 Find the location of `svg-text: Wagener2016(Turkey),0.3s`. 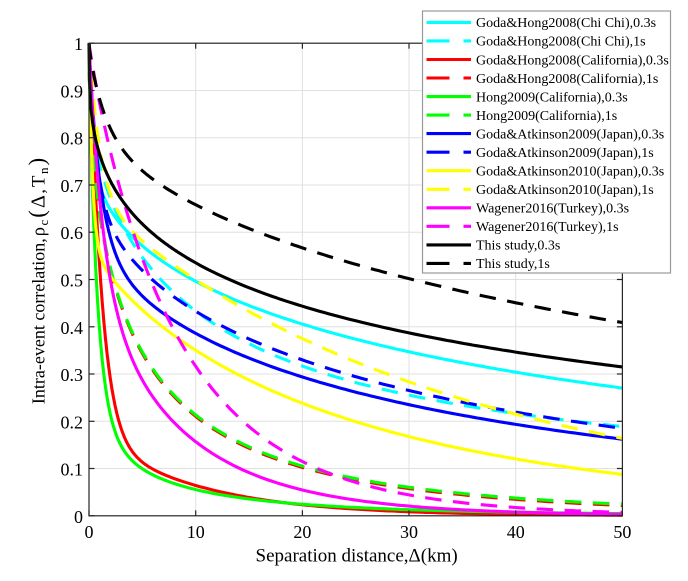

svg-text: Wagener2016(Turkey),0.3s is located at coordinates (552, 209).